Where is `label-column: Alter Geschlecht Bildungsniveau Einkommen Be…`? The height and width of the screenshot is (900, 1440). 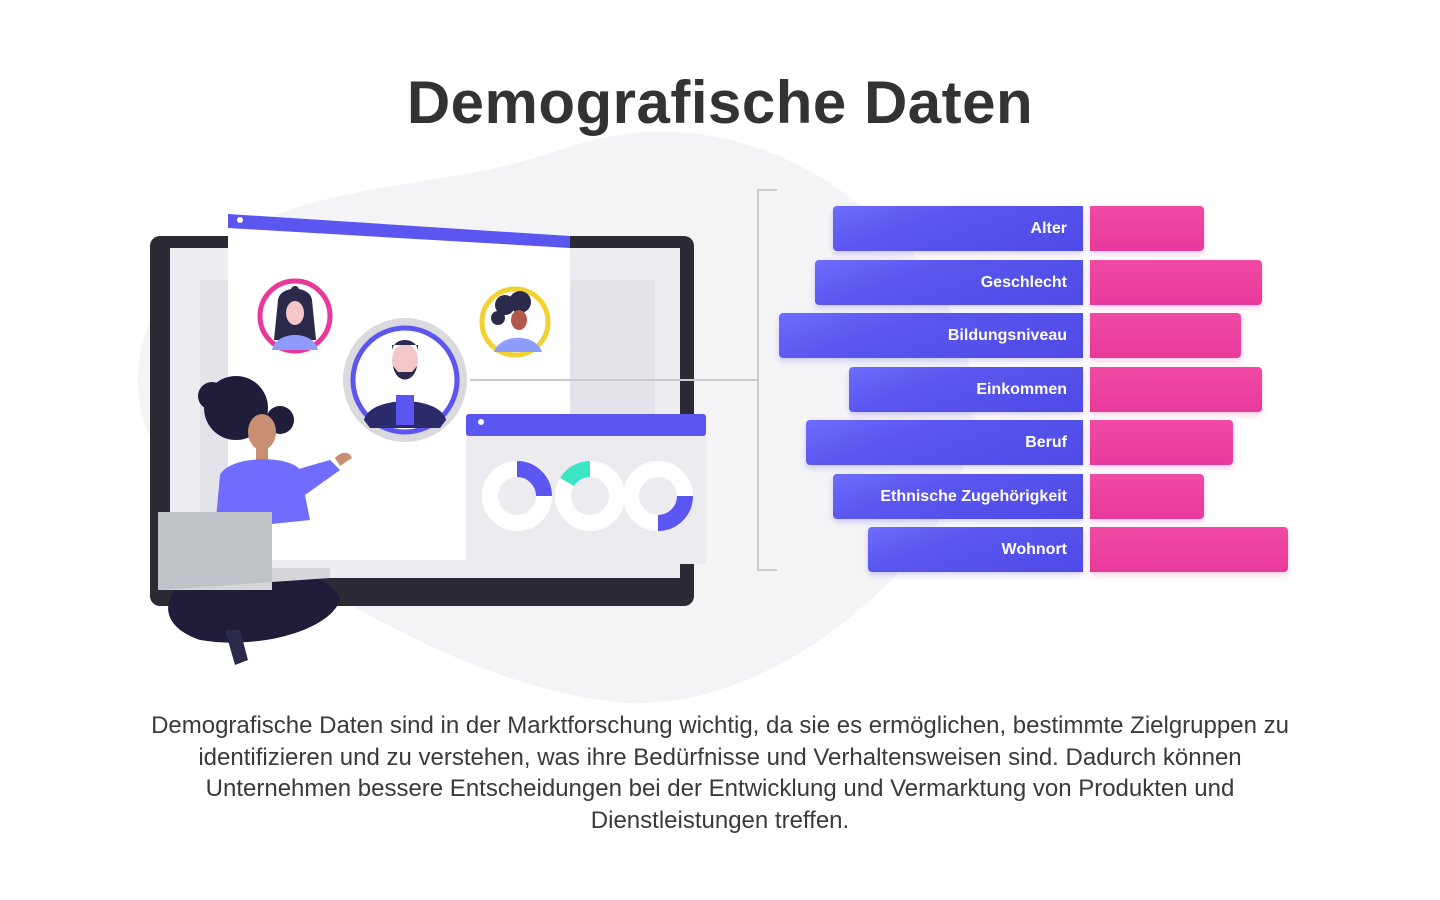
label-column: Alter Geschlecht Bildungsniveau Einkommen Be… is located at coordinates (931, 389).